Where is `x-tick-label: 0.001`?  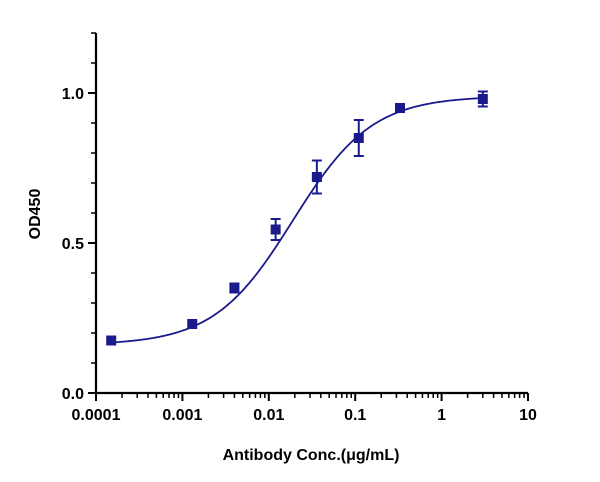
x-tick-label: 0.001 is located at coordinates (182, 415).